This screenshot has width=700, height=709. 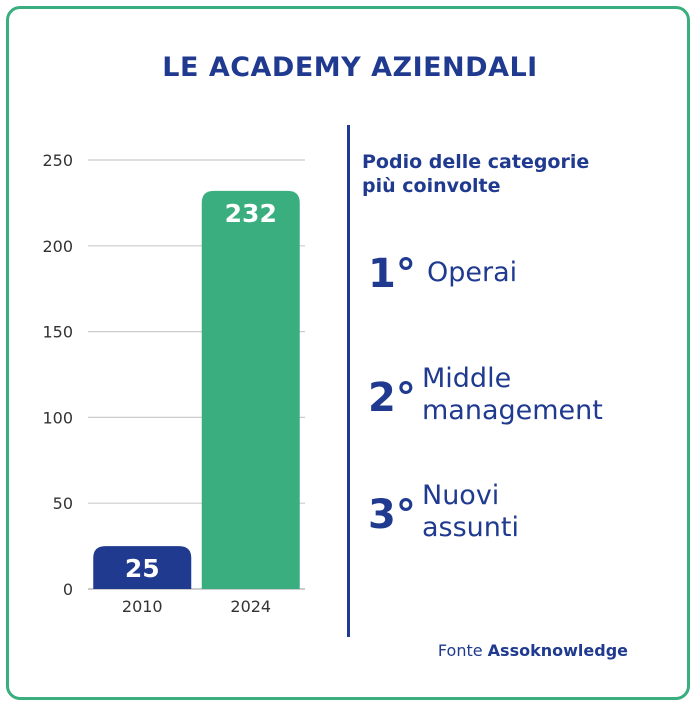 What do you see at coordinates (557, 650) in the screenshot?
I see `source-name: Assoknowledge` at bounding box center [557, 650].